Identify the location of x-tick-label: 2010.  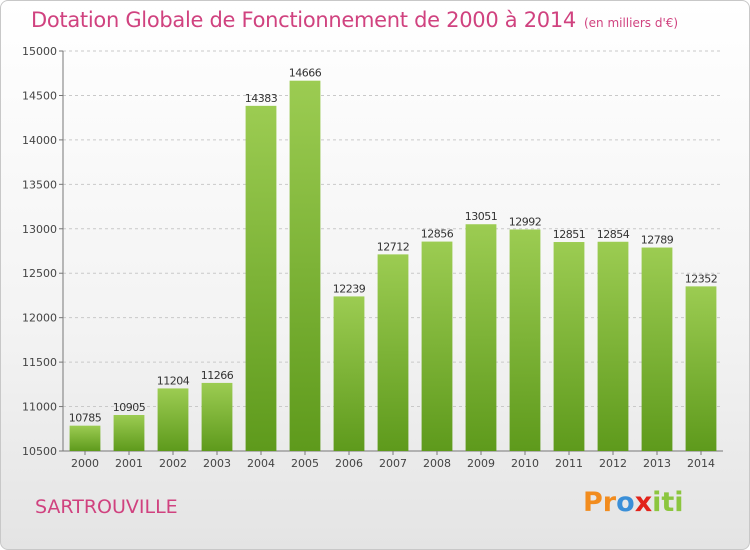
(525, 463).